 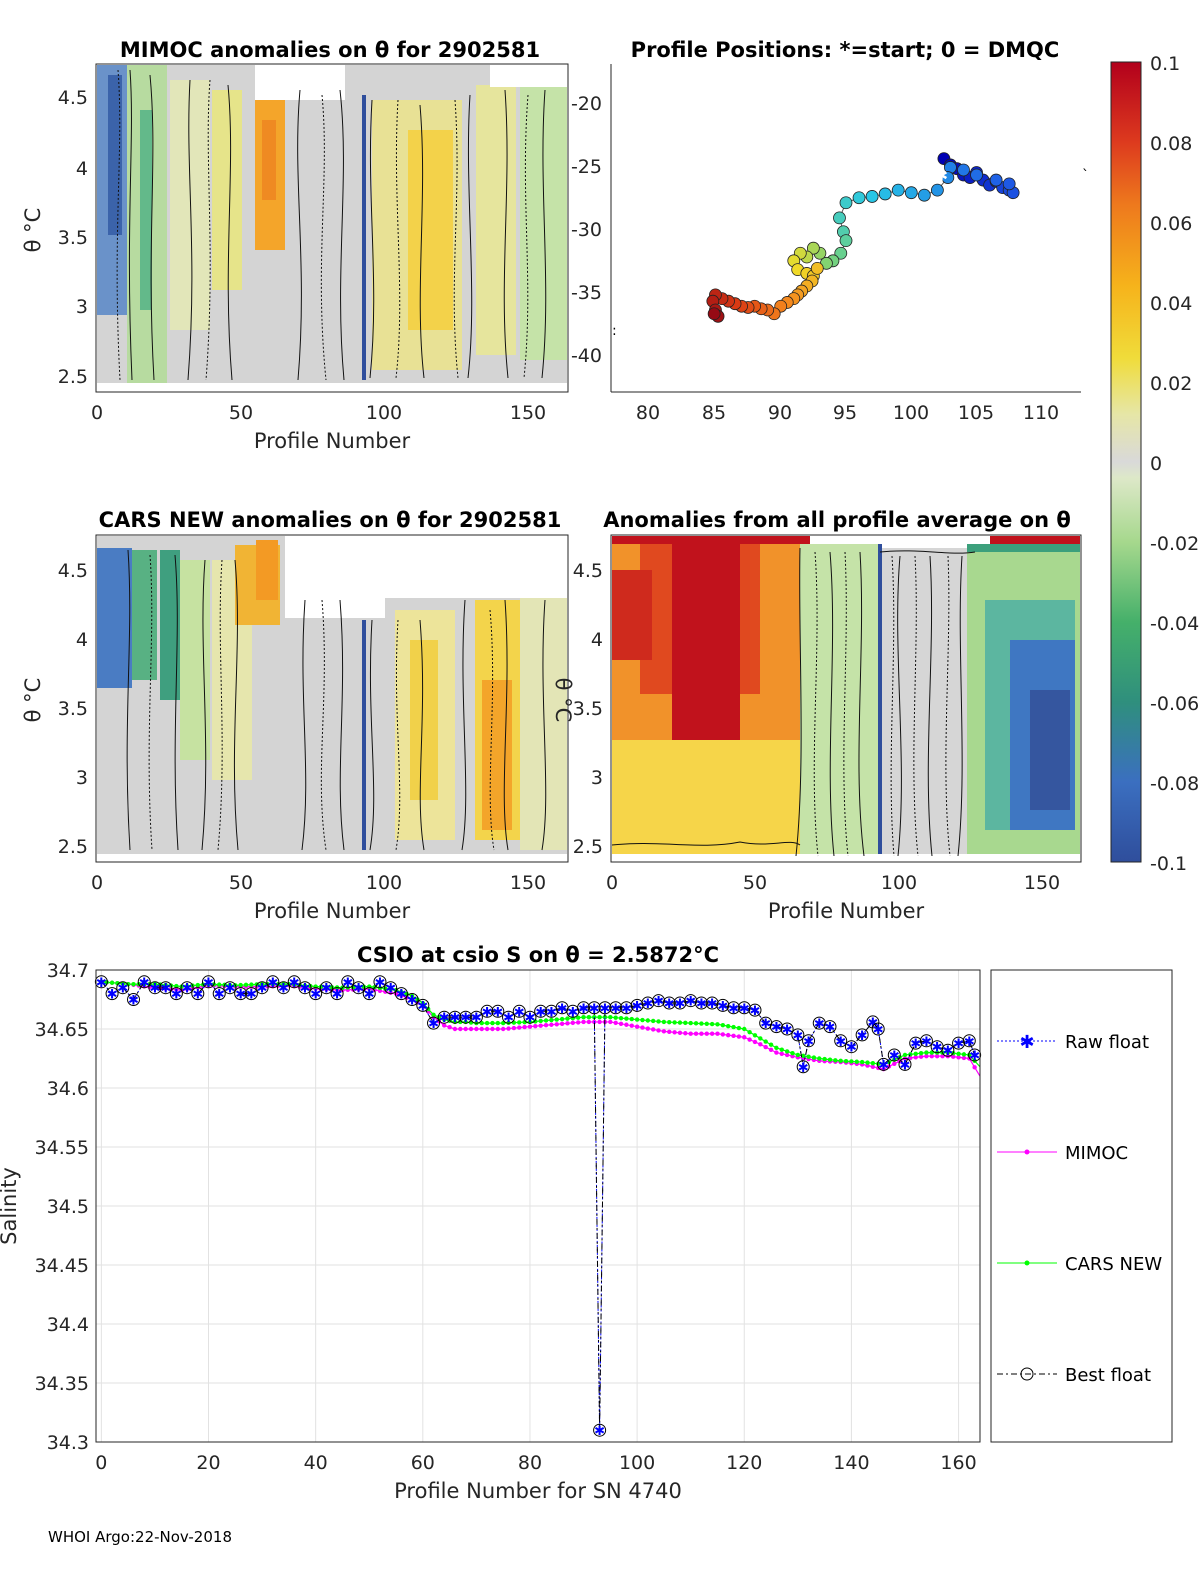 What do you see at coordinates (1062, 1153) in the screenshot?
I see `legend-entry-mimoc: MIMOC` at bounding box center [1062, 1153].